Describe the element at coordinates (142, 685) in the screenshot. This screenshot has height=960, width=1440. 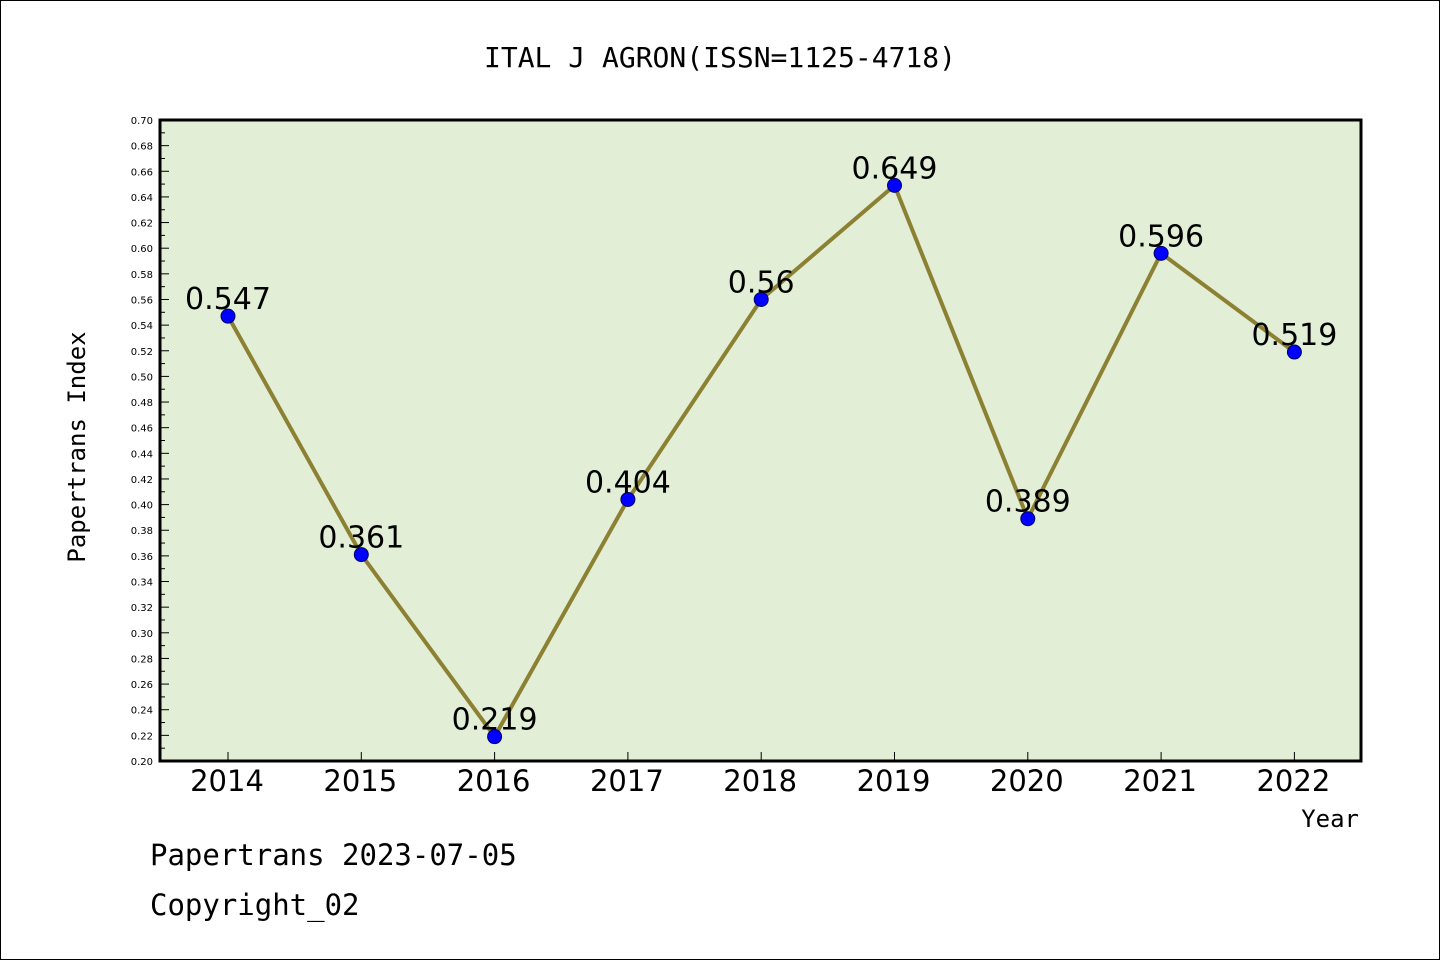
I see `y-tick-label: 0.26` at that location.